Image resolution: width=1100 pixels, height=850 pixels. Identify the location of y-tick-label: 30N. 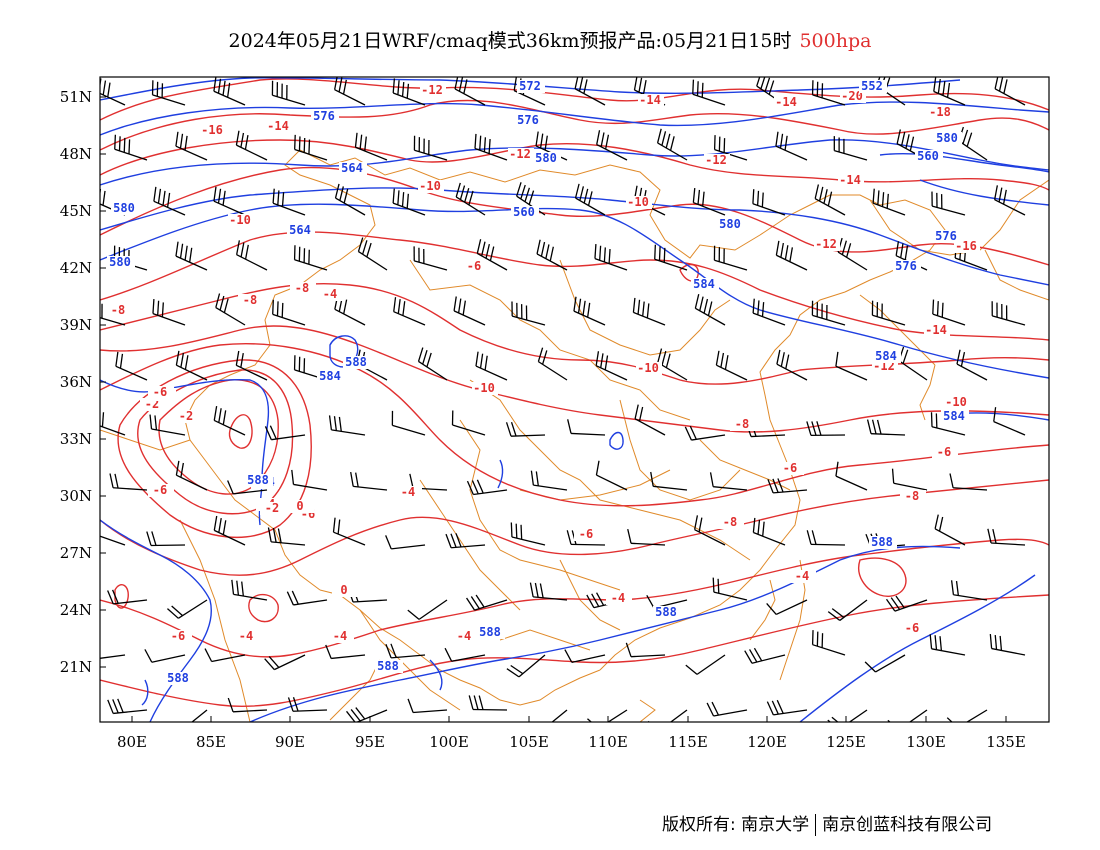
(76, 496).